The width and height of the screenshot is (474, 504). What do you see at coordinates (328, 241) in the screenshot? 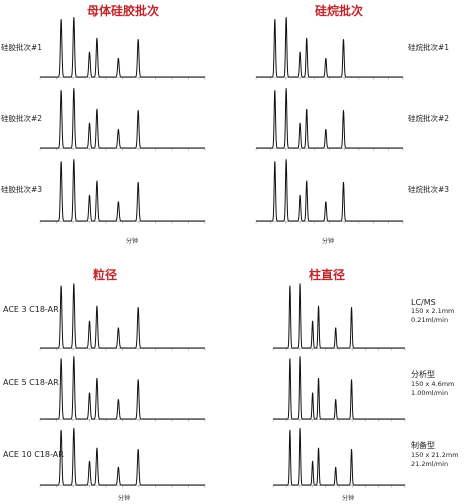
I see `x-axis-label-top-right: 分钟` at bounding box center [328, 241].